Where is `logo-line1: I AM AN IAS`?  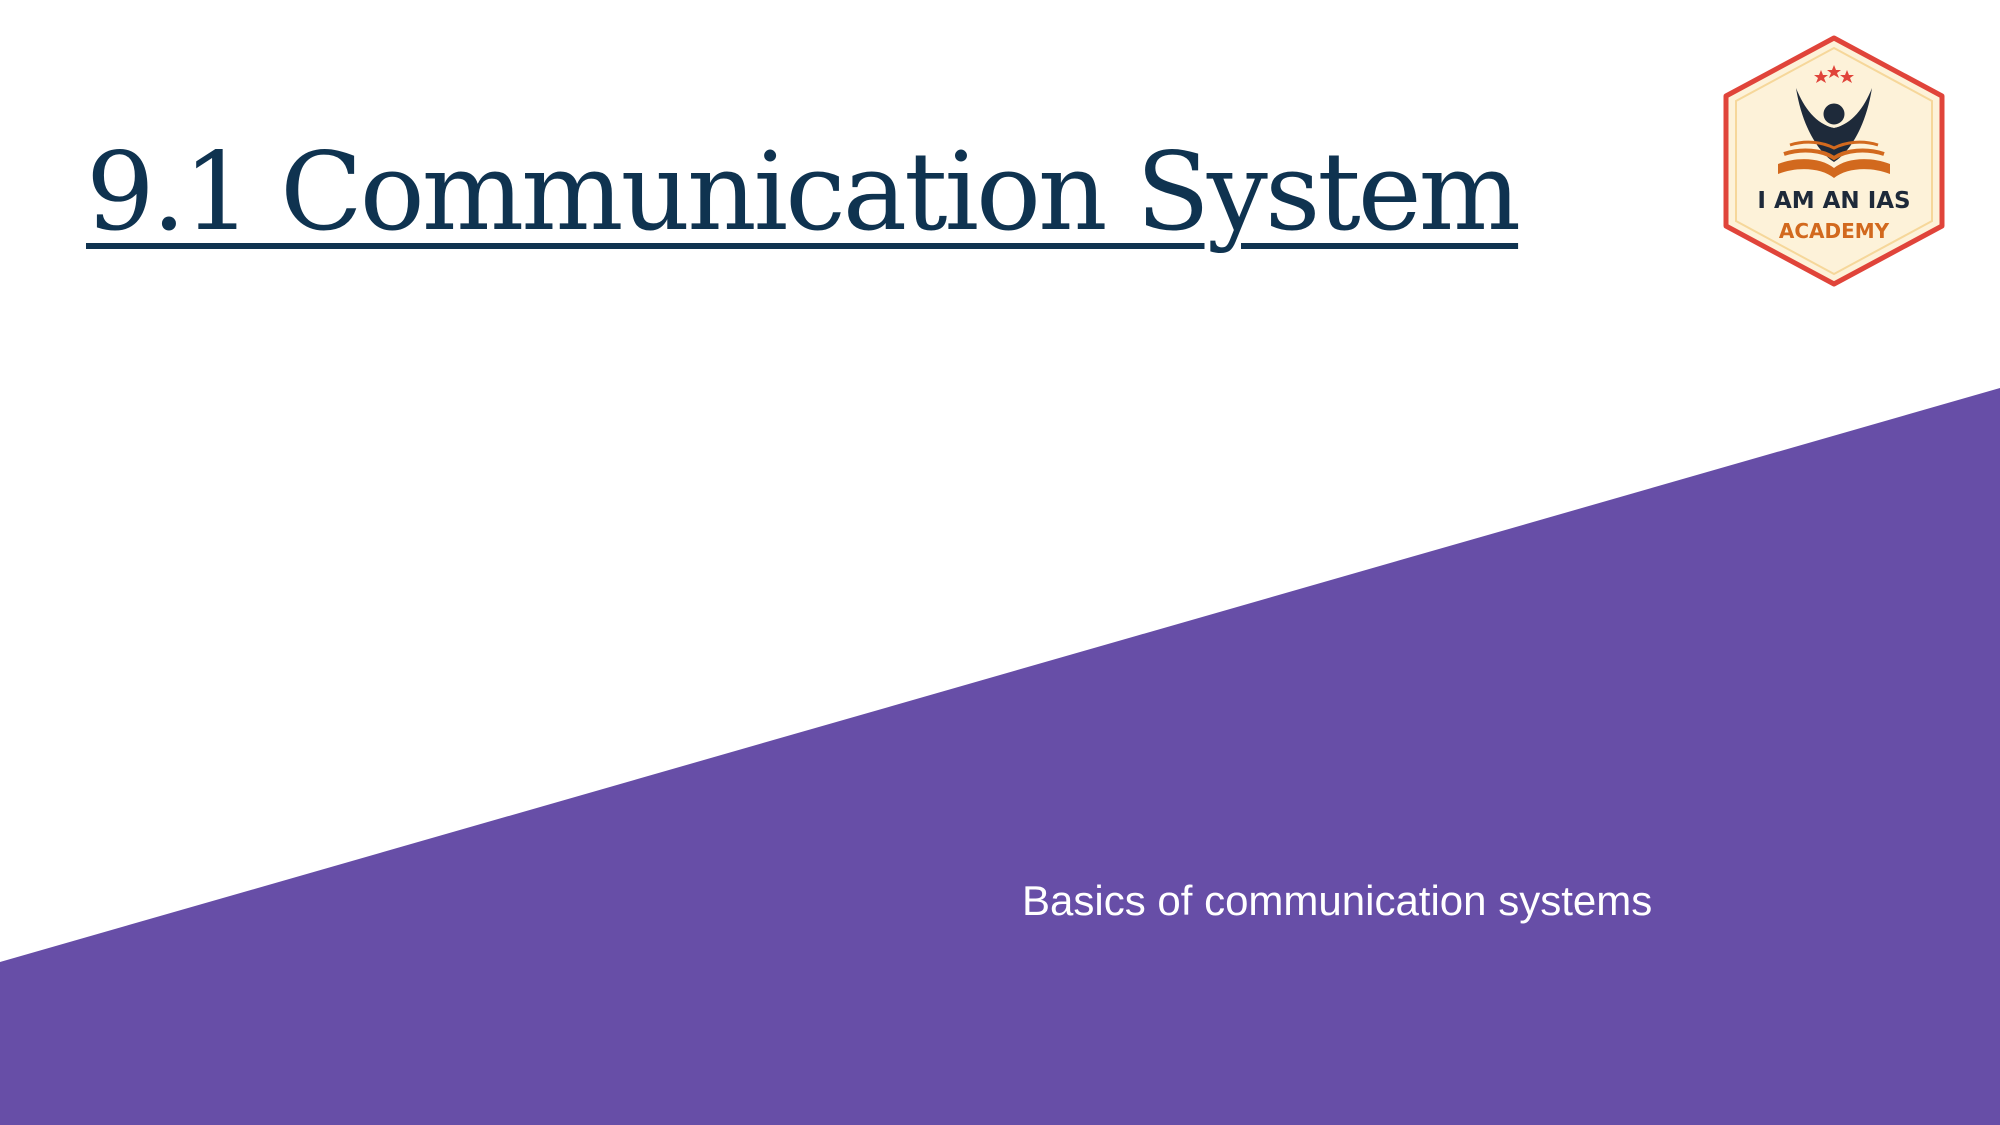 logo-line1: I AM AN IAS is located at coordinates (1833, 201).